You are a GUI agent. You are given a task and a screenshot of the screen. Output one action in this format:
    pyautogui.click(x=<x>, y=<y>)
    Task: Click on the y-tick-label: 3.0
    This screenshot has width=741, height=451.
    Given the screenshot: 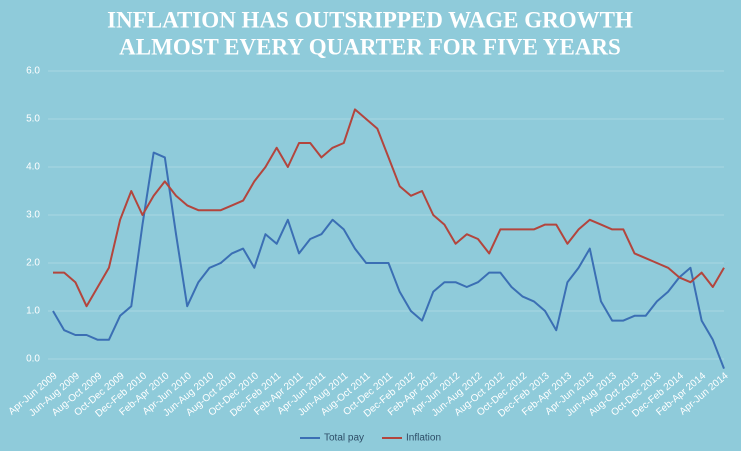 What is the action you would take?
    pyautogui.click(x=33, y=215)
    